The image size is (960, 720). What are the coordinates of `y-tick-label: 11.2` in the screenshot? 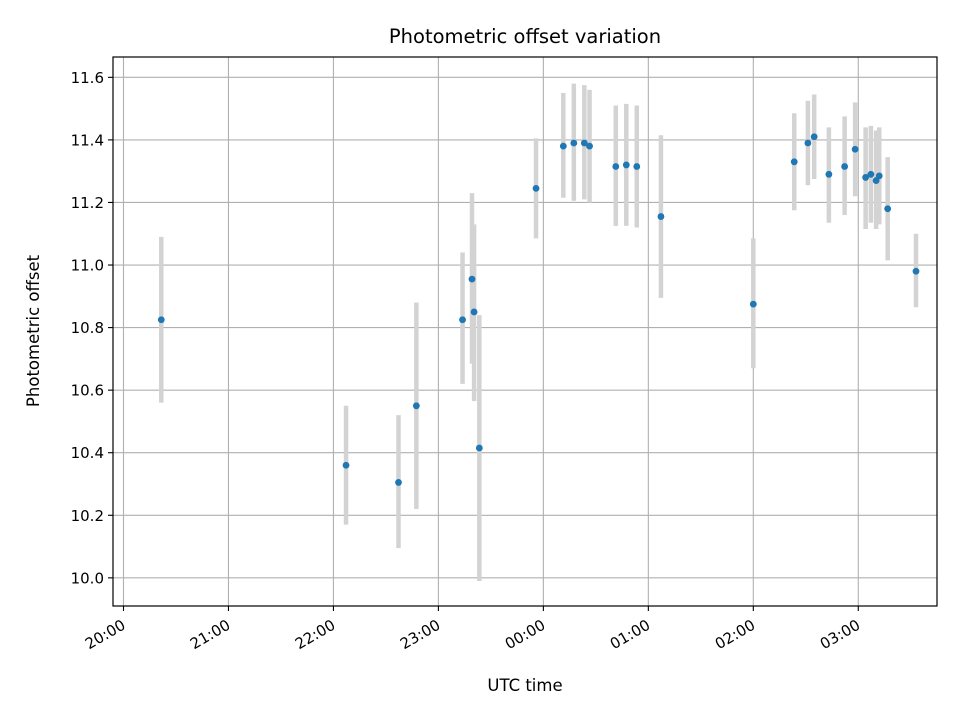 It's located at (87, 203).